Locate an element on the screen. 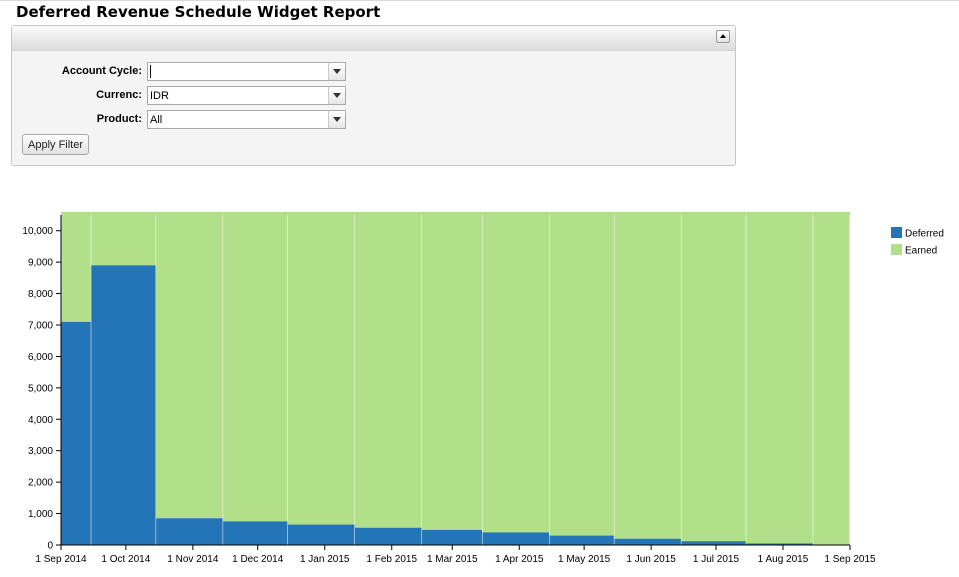  x-tick-label: 1 Feb 2015 is located at coordinates (391, 559).